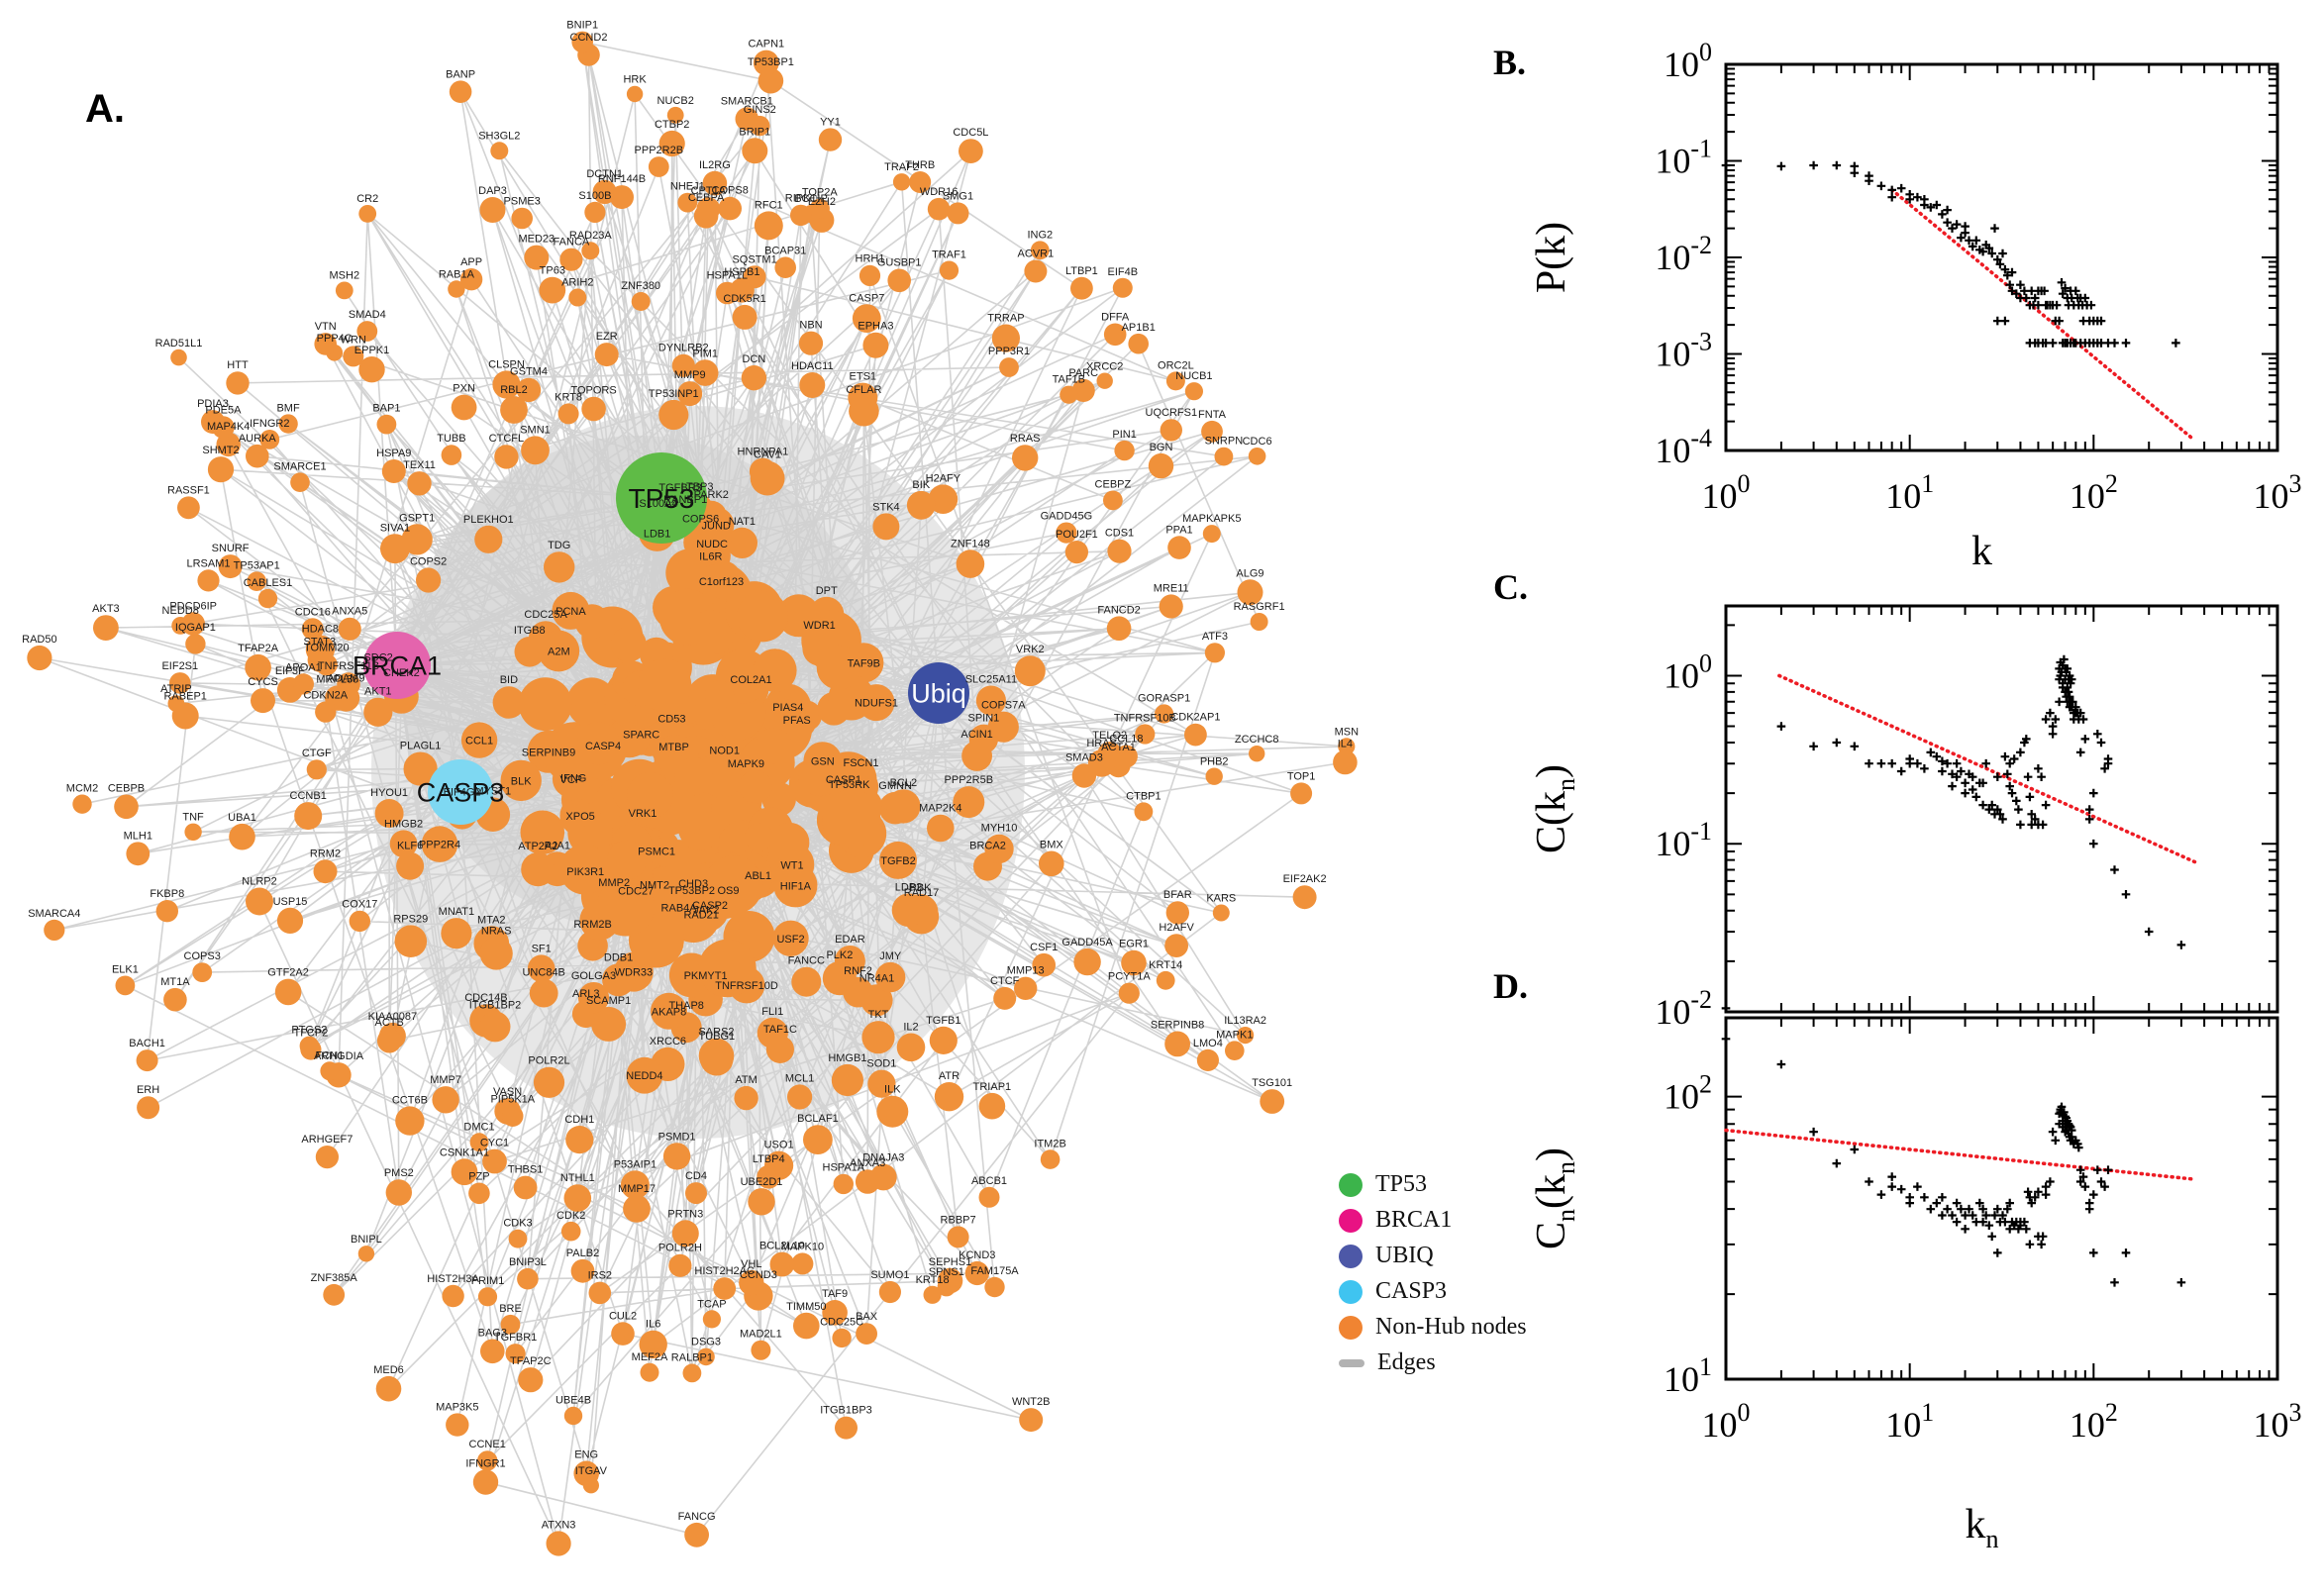 Image resolution: width=2323 pixels, height=1596 pixels. What do you see at coordinates (397, 665) in the screenshot?
I see `hub-node-brca1` at bounding box center [397, 665].